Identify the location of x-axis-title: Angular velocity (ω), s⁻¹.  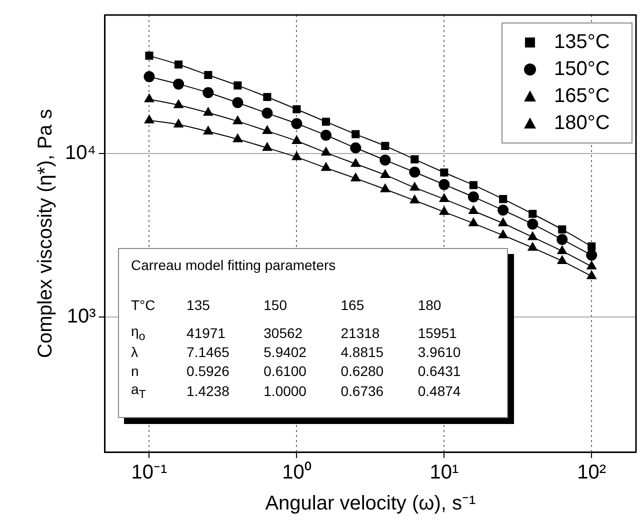
(370, 503).